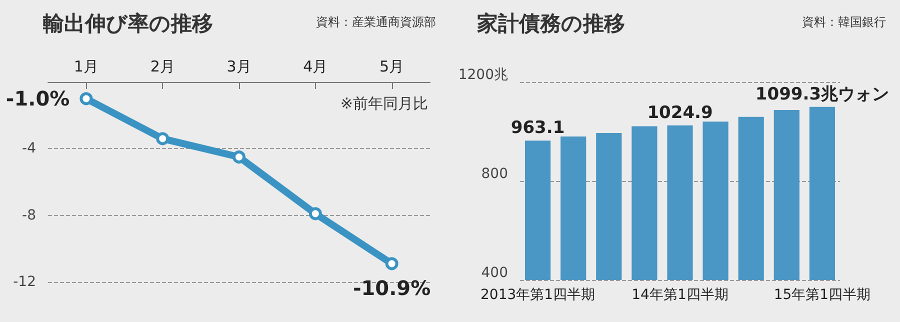 The image size is (900, 322). What do you see at coordinates (550, 24) in the screenshot?
I see `chart-title: 家計債務の推移` at bounding box center [550, 24].